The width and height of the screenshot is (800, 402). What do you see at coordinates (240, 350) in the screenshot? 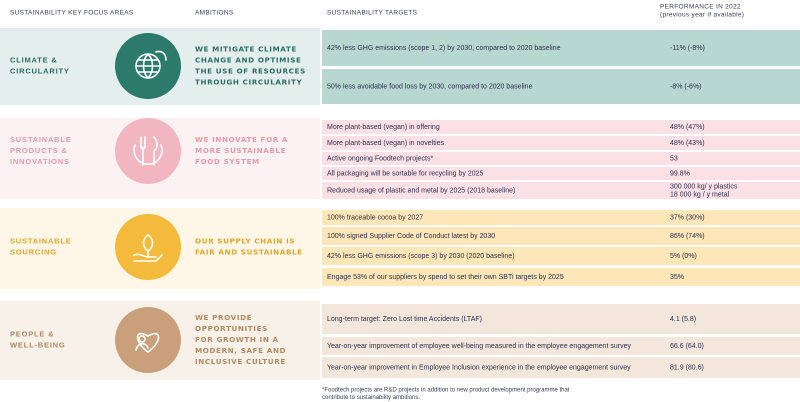
I see `ambition: MODERN, SAFE AND` at bounding box center [240, 350].